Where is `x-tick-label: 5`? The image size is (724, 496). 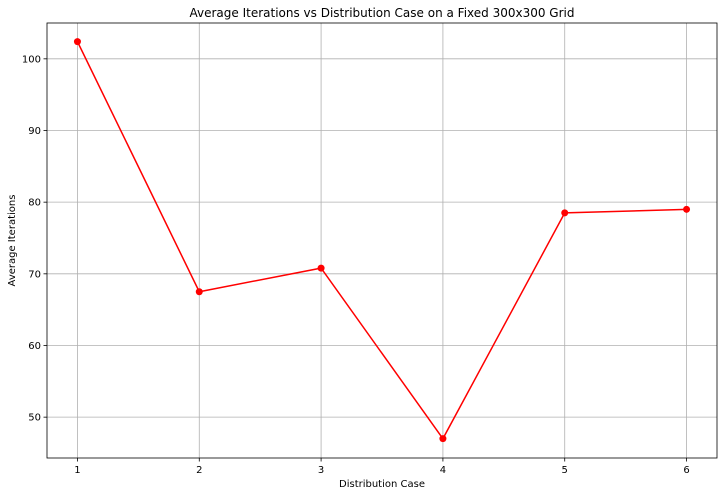 x-tick-label: 5 is located at coordinates (565, 470).